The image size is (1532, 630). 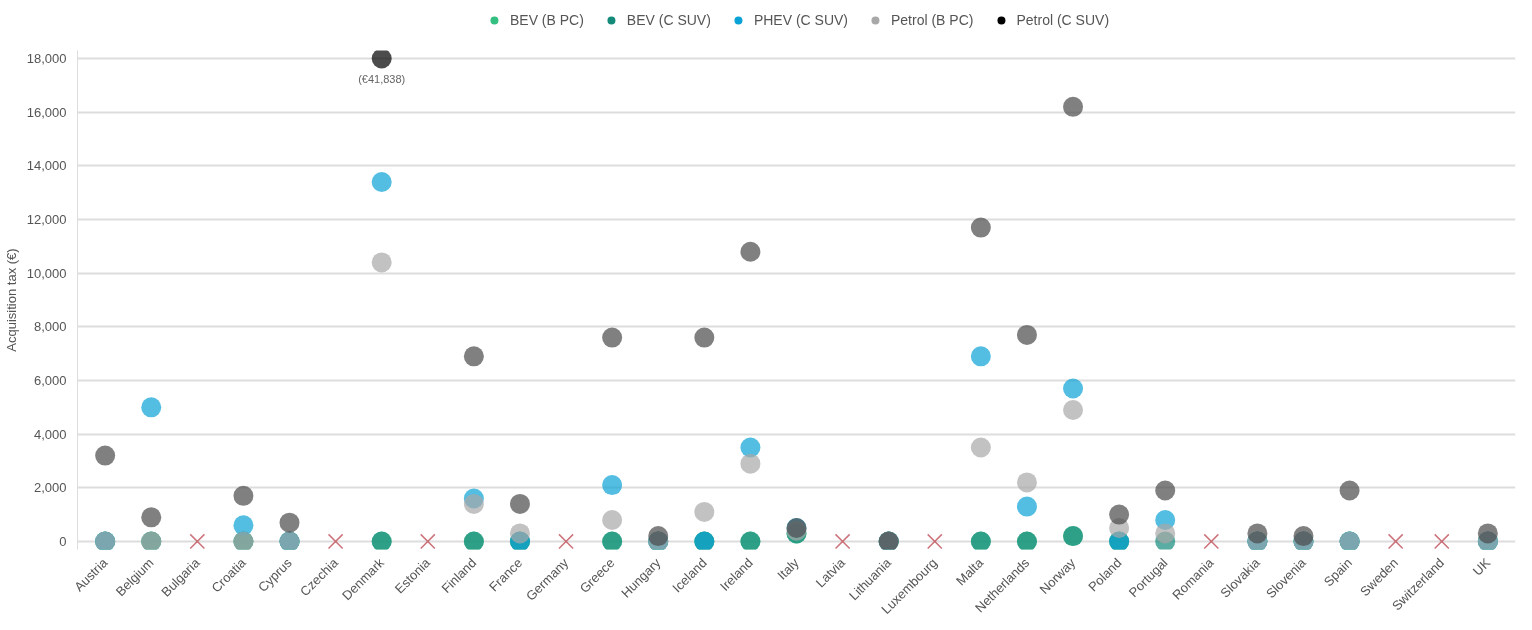 What do you see at coordinates (46, 220) in the screenshot?
I see `y-tick-label: 12,000` at bounding box center [46, 220].